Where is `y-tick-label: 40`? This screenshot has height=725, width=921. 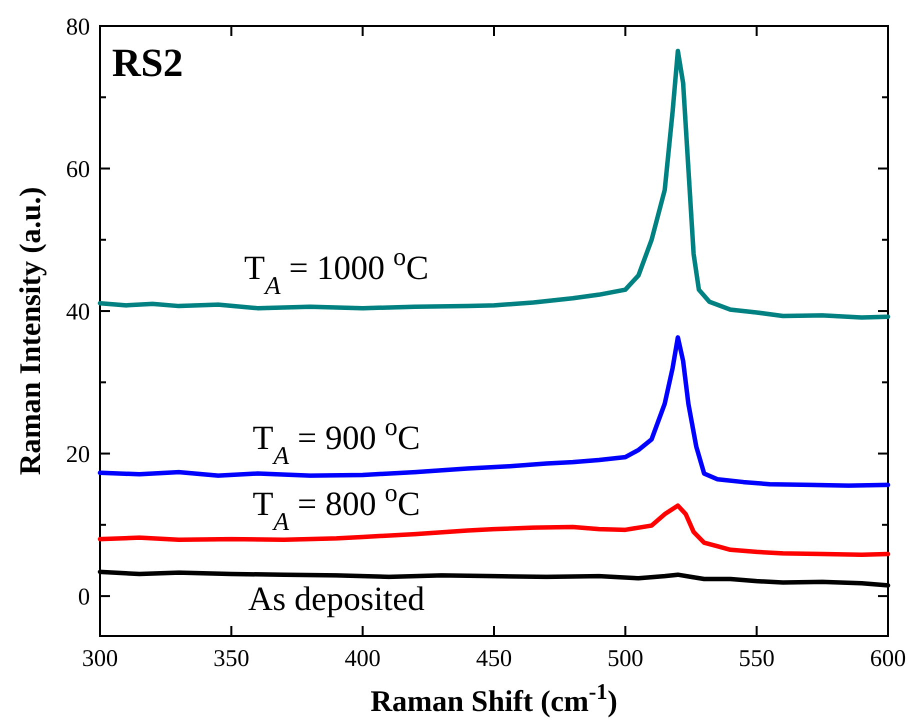
y-tick-label: 40 is located at coordinates (78, 312).